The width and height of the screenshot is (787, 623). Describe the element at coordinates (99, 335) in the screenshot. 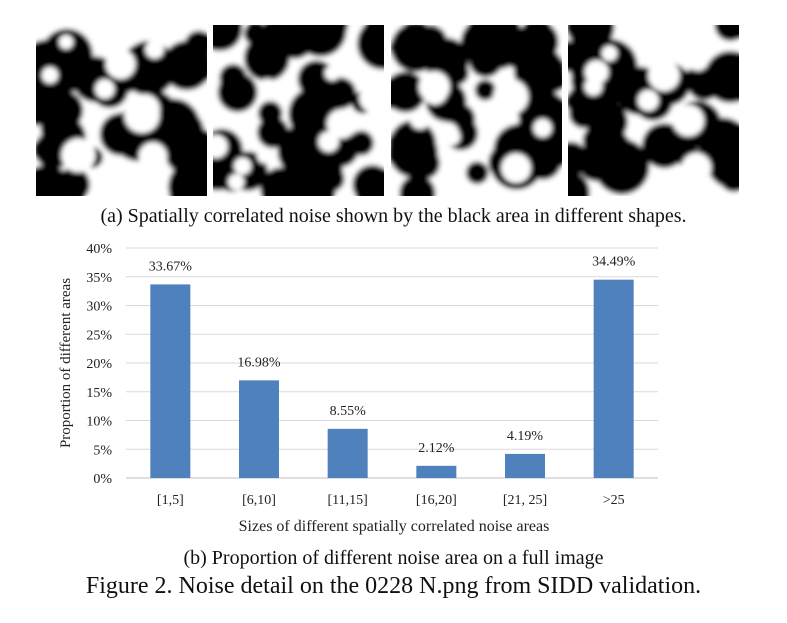

I see `y-tick-label: 25%` at that location.